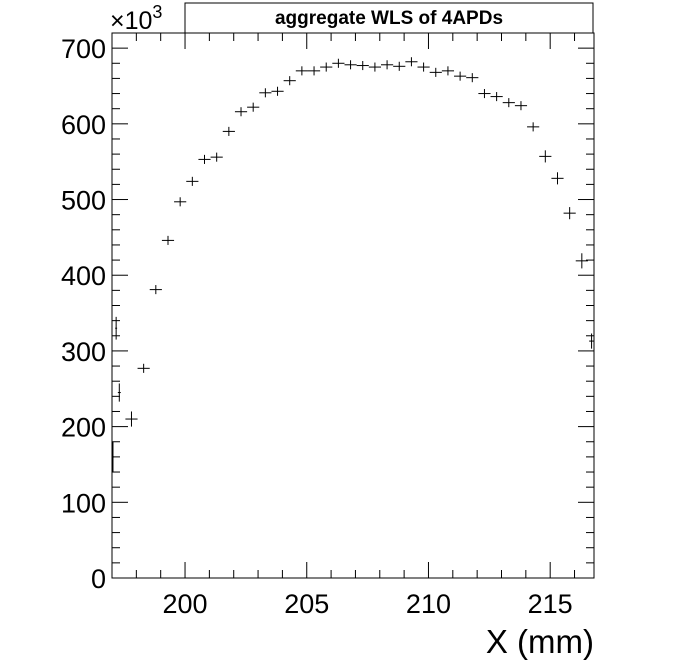 This screenshot has width=698, height=671. What do you see at coordinates (428, 604) in the screenshot?
I see `x-tick-label: 210` at bounding box center [428, 604].